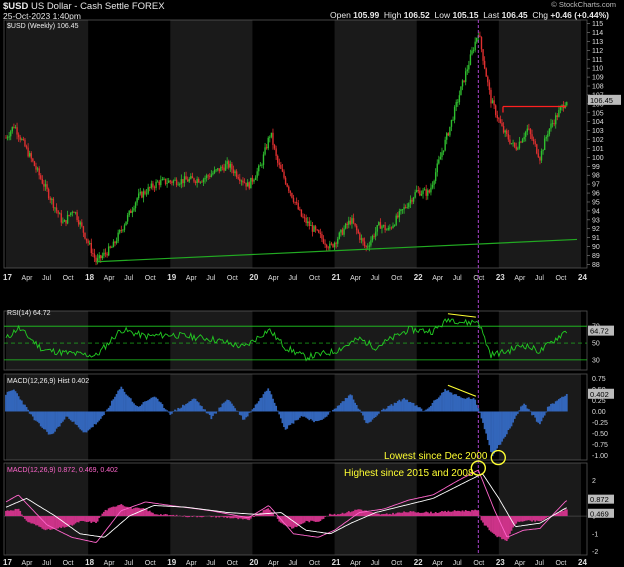  Describe the element at coordinates (375, 563) in the screenshot. I see `macd-x-tick: Jul` at that location.